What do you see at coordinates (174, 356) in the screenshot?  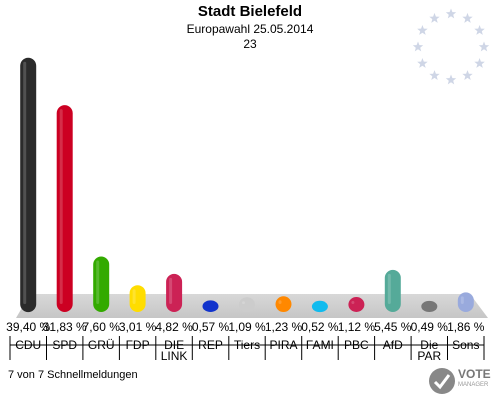 I see `category-label: LINK` at bounding box center [174, 356].